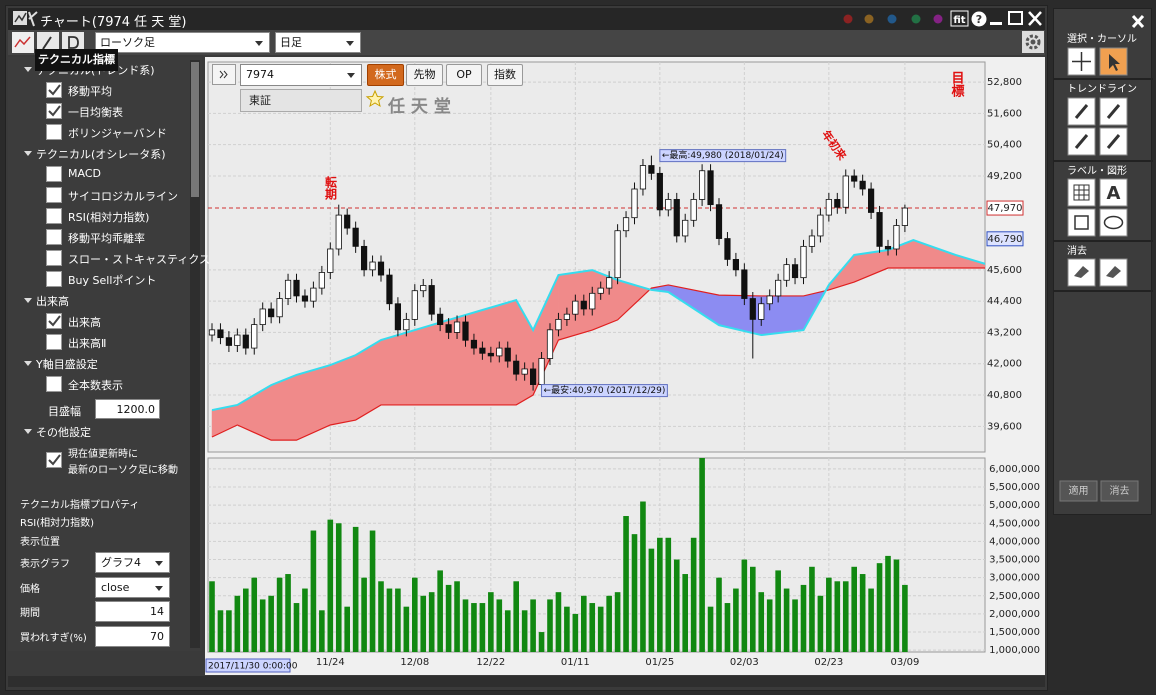 The width and height of the screenshot is (1156, 695). Describe the element at coordinates (419, 107) in the screenshot. I see `company-name: 任 天 堂` at that location.